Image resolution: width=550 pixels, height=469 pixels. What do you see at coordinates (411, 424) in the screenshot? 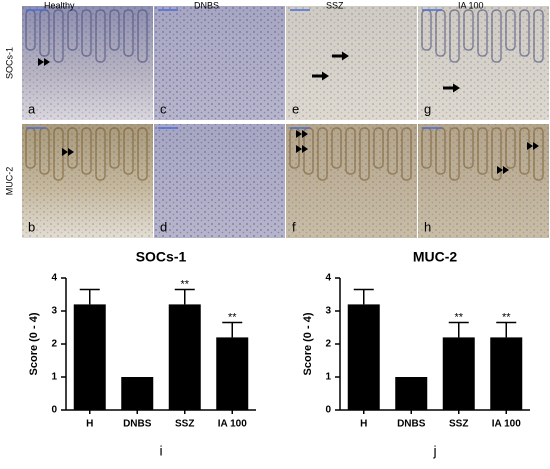
I see `x-tick-label: DNBS` at bounding box center [411, 424].